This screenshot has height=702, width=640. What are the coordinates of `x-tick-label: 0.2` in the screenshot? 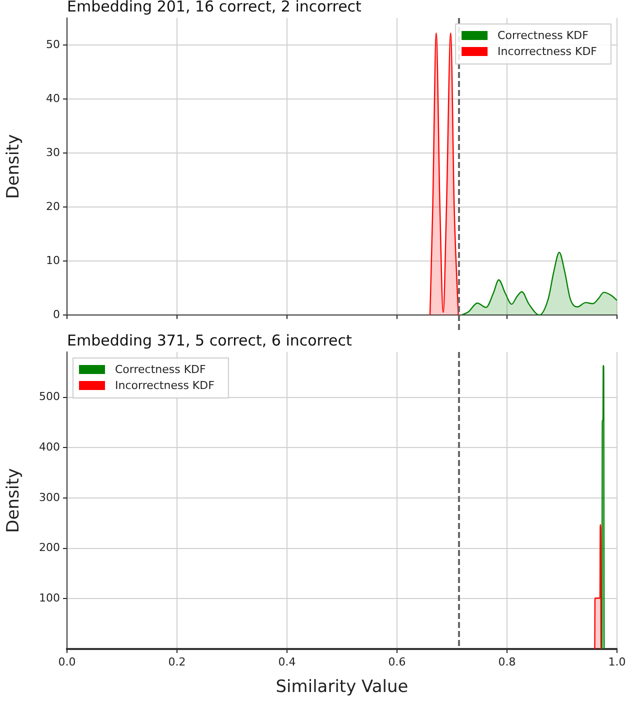 It's located at (177, 661).